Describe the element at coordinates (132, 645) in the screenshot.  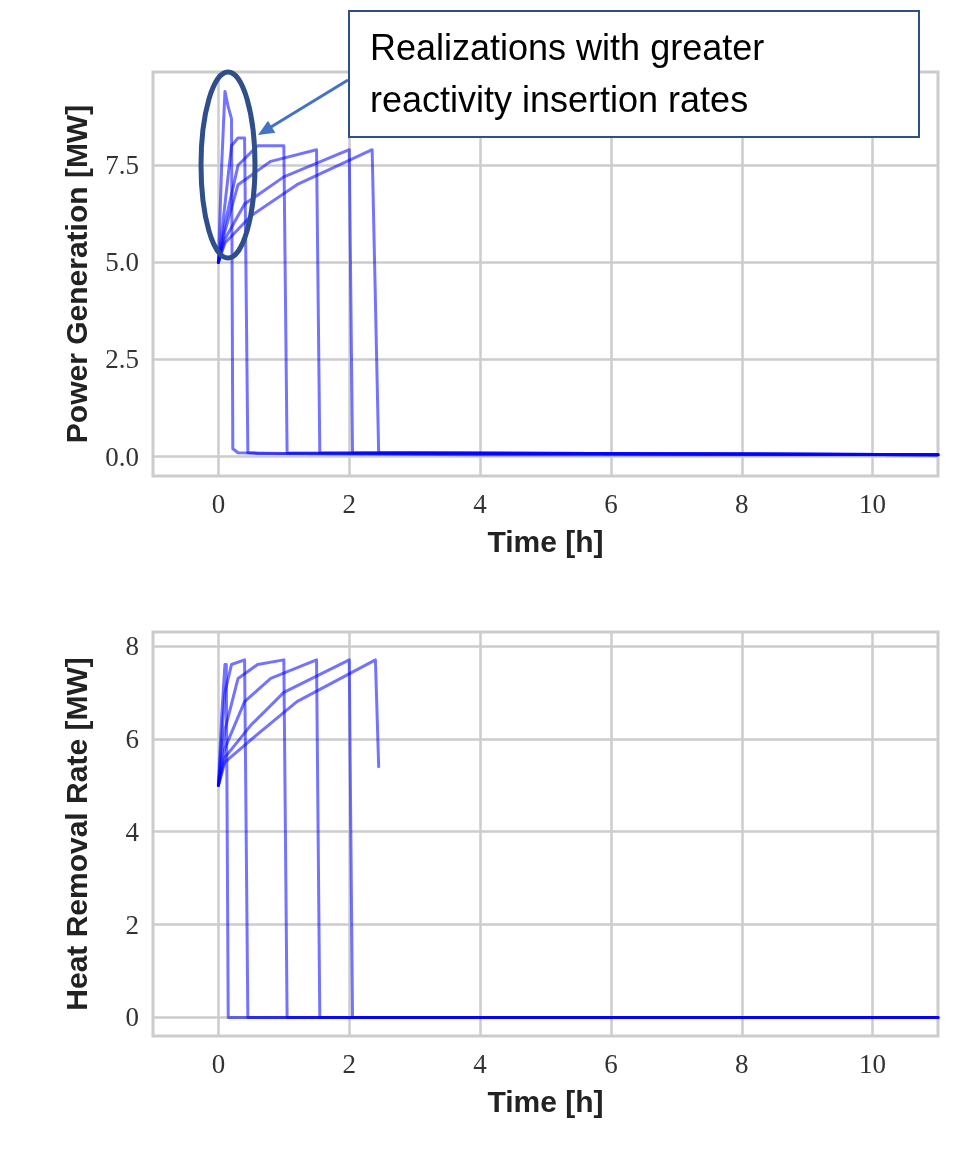
I see `y-tick-label: 8` at that location.